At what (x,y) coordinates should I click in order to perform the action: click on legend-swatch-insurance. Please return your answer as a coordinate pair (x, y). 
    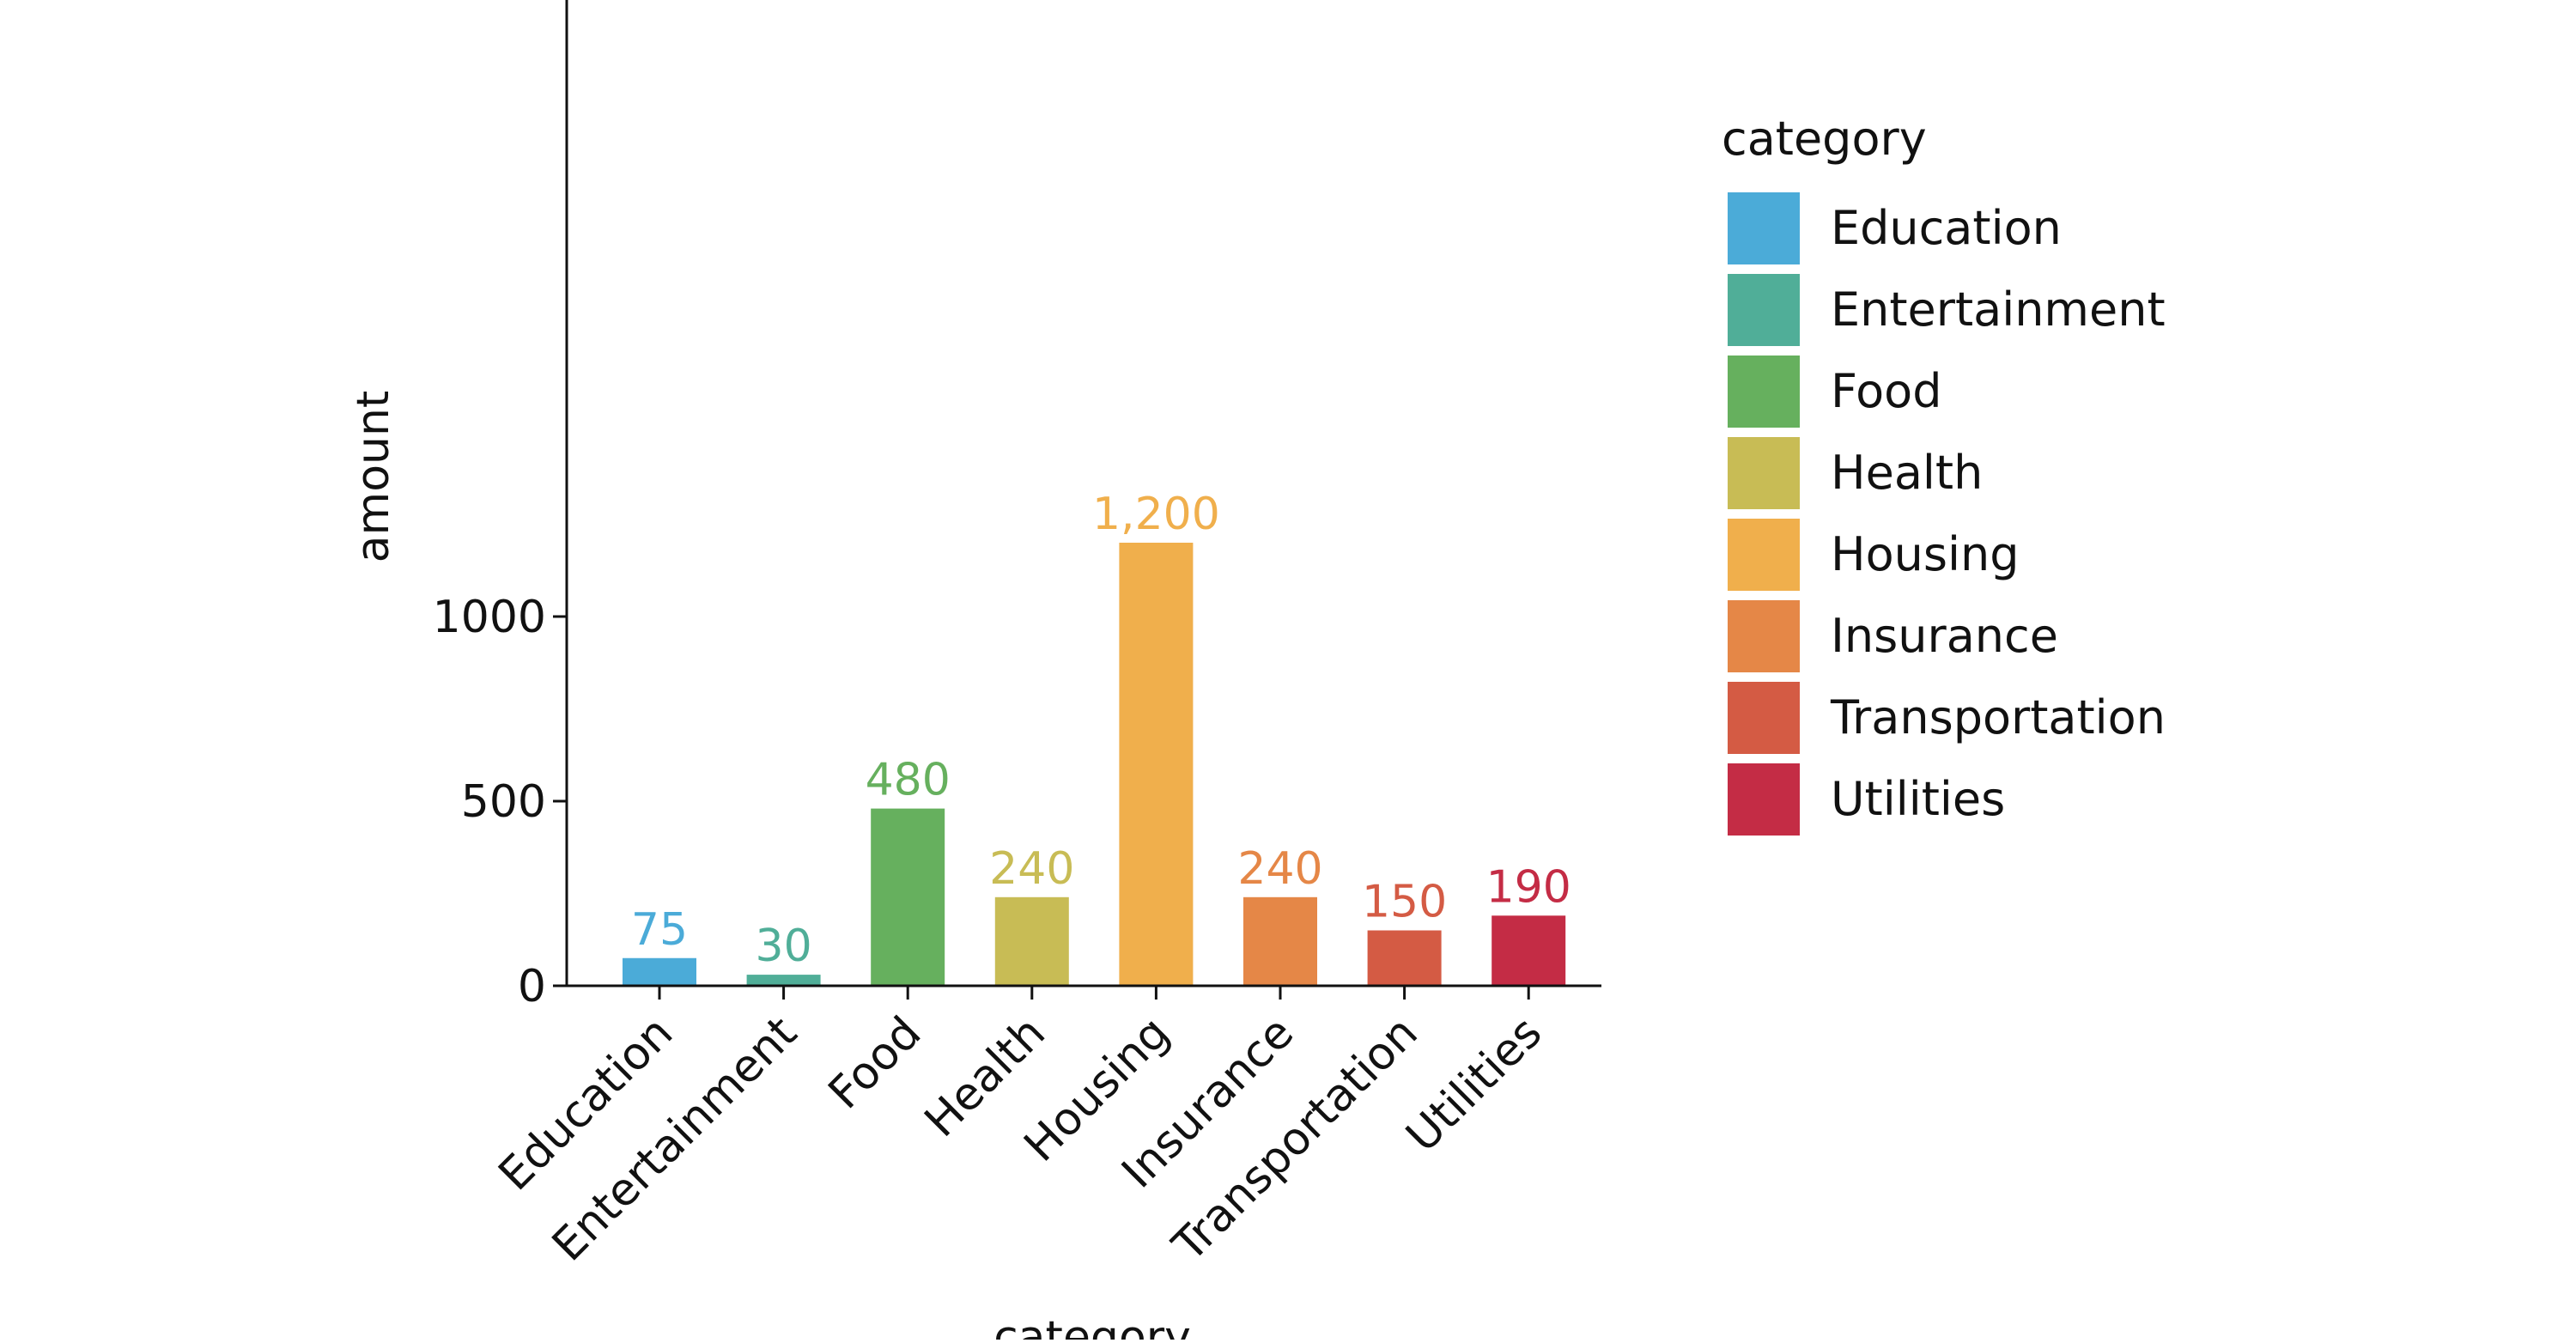
    Looking at the image, I should click on (1764, 636).